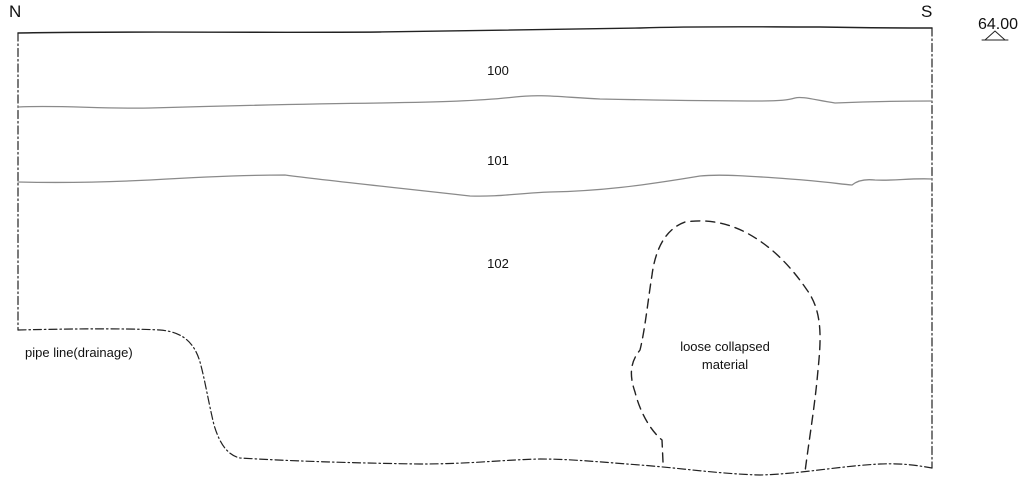 The width and height of the screenshot is (1025, 485). What do you see at coordinates (998, 24) in the screenshot?
I see `datum-level-label: 64.00` at bounding box center [998, 24].